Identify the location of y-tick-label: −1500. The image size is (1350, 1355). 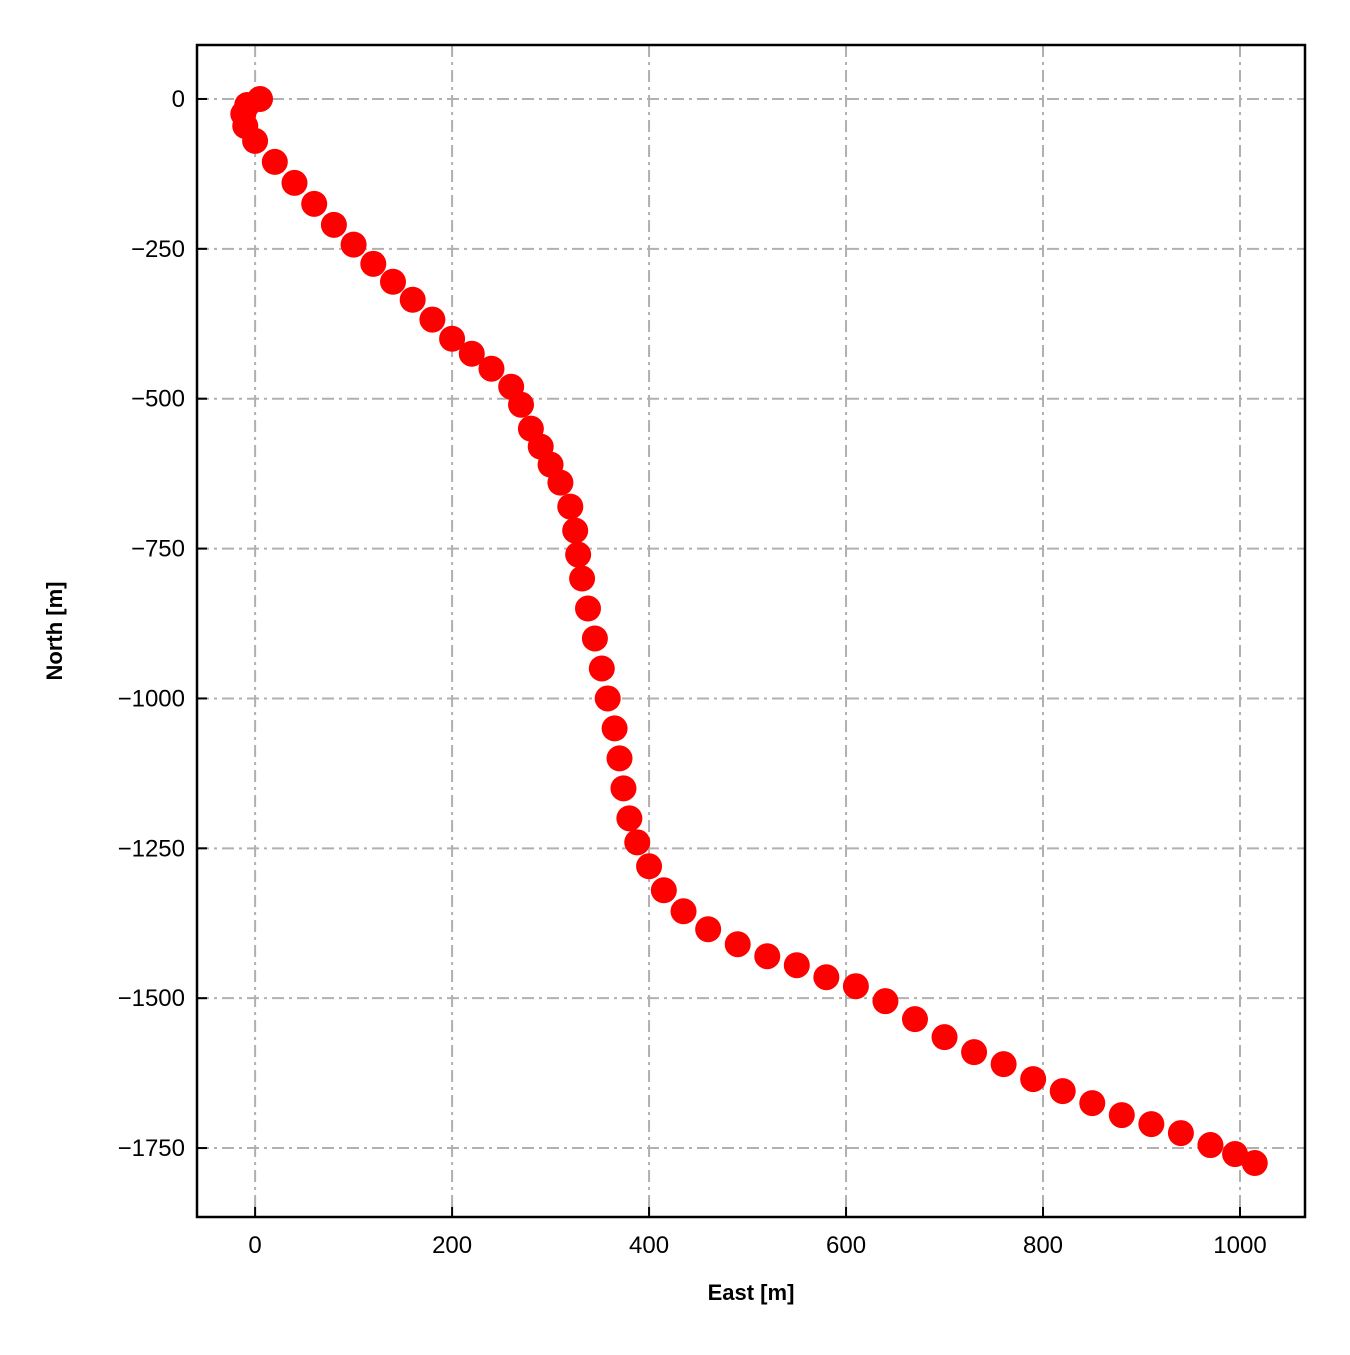
(151, 998).